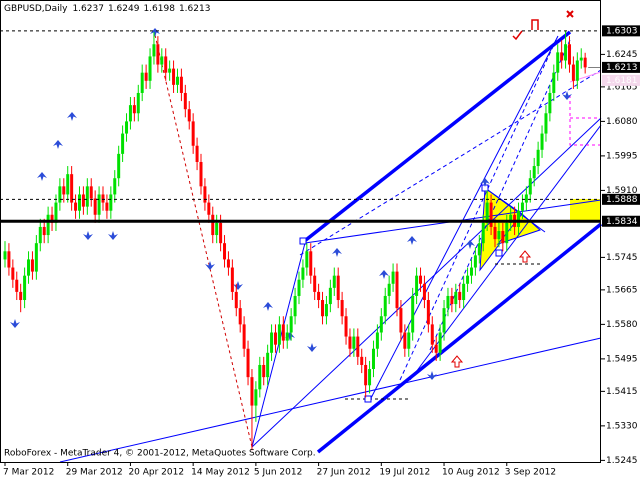 The image size is (640, 480). I want to click on chart-header: GBPUSD,Daily 1.6237 1.6249 1.6198 1.6213, so click(107, 9).